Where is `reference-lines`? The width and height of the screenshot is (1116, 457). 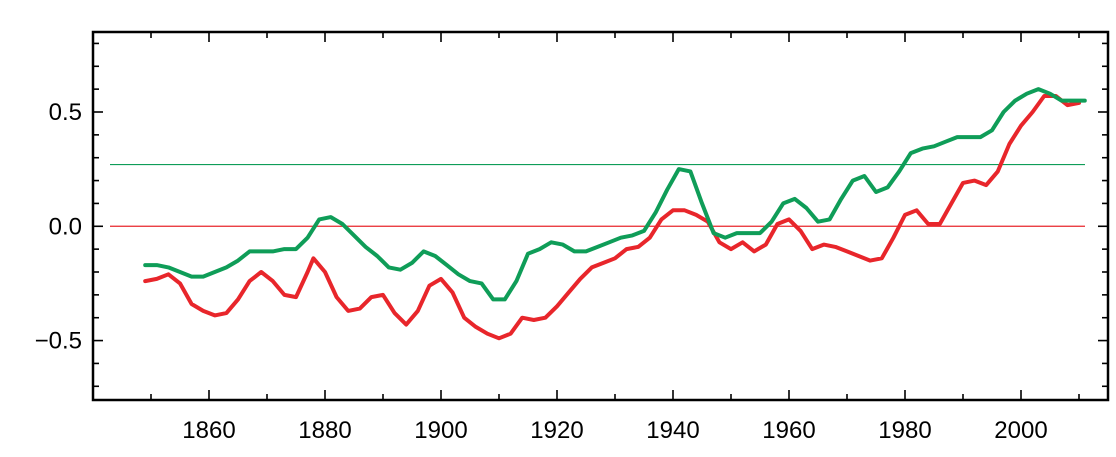 reference-lines is located at coordinates (597, 195).